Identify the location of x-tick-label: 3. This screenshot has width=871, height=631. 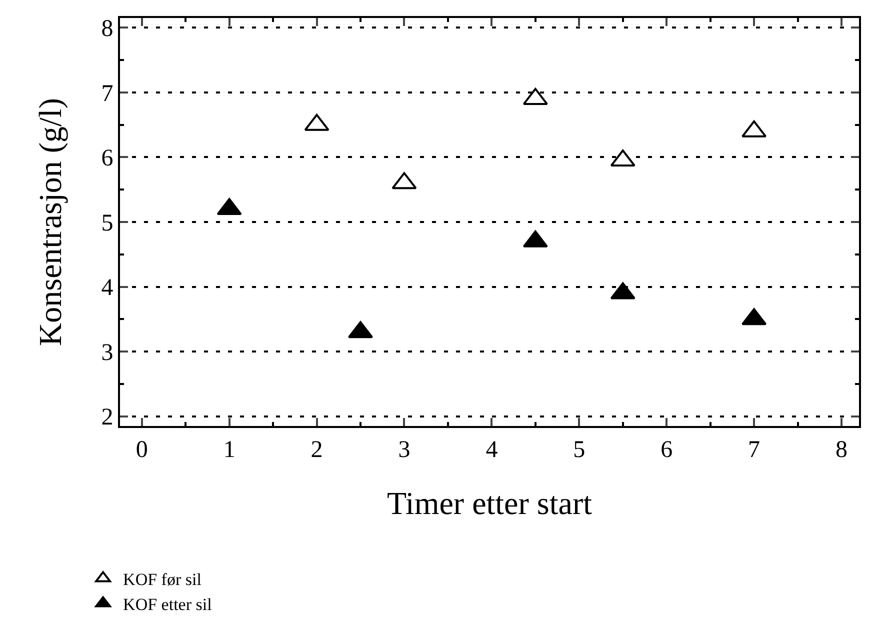
(404, 449).